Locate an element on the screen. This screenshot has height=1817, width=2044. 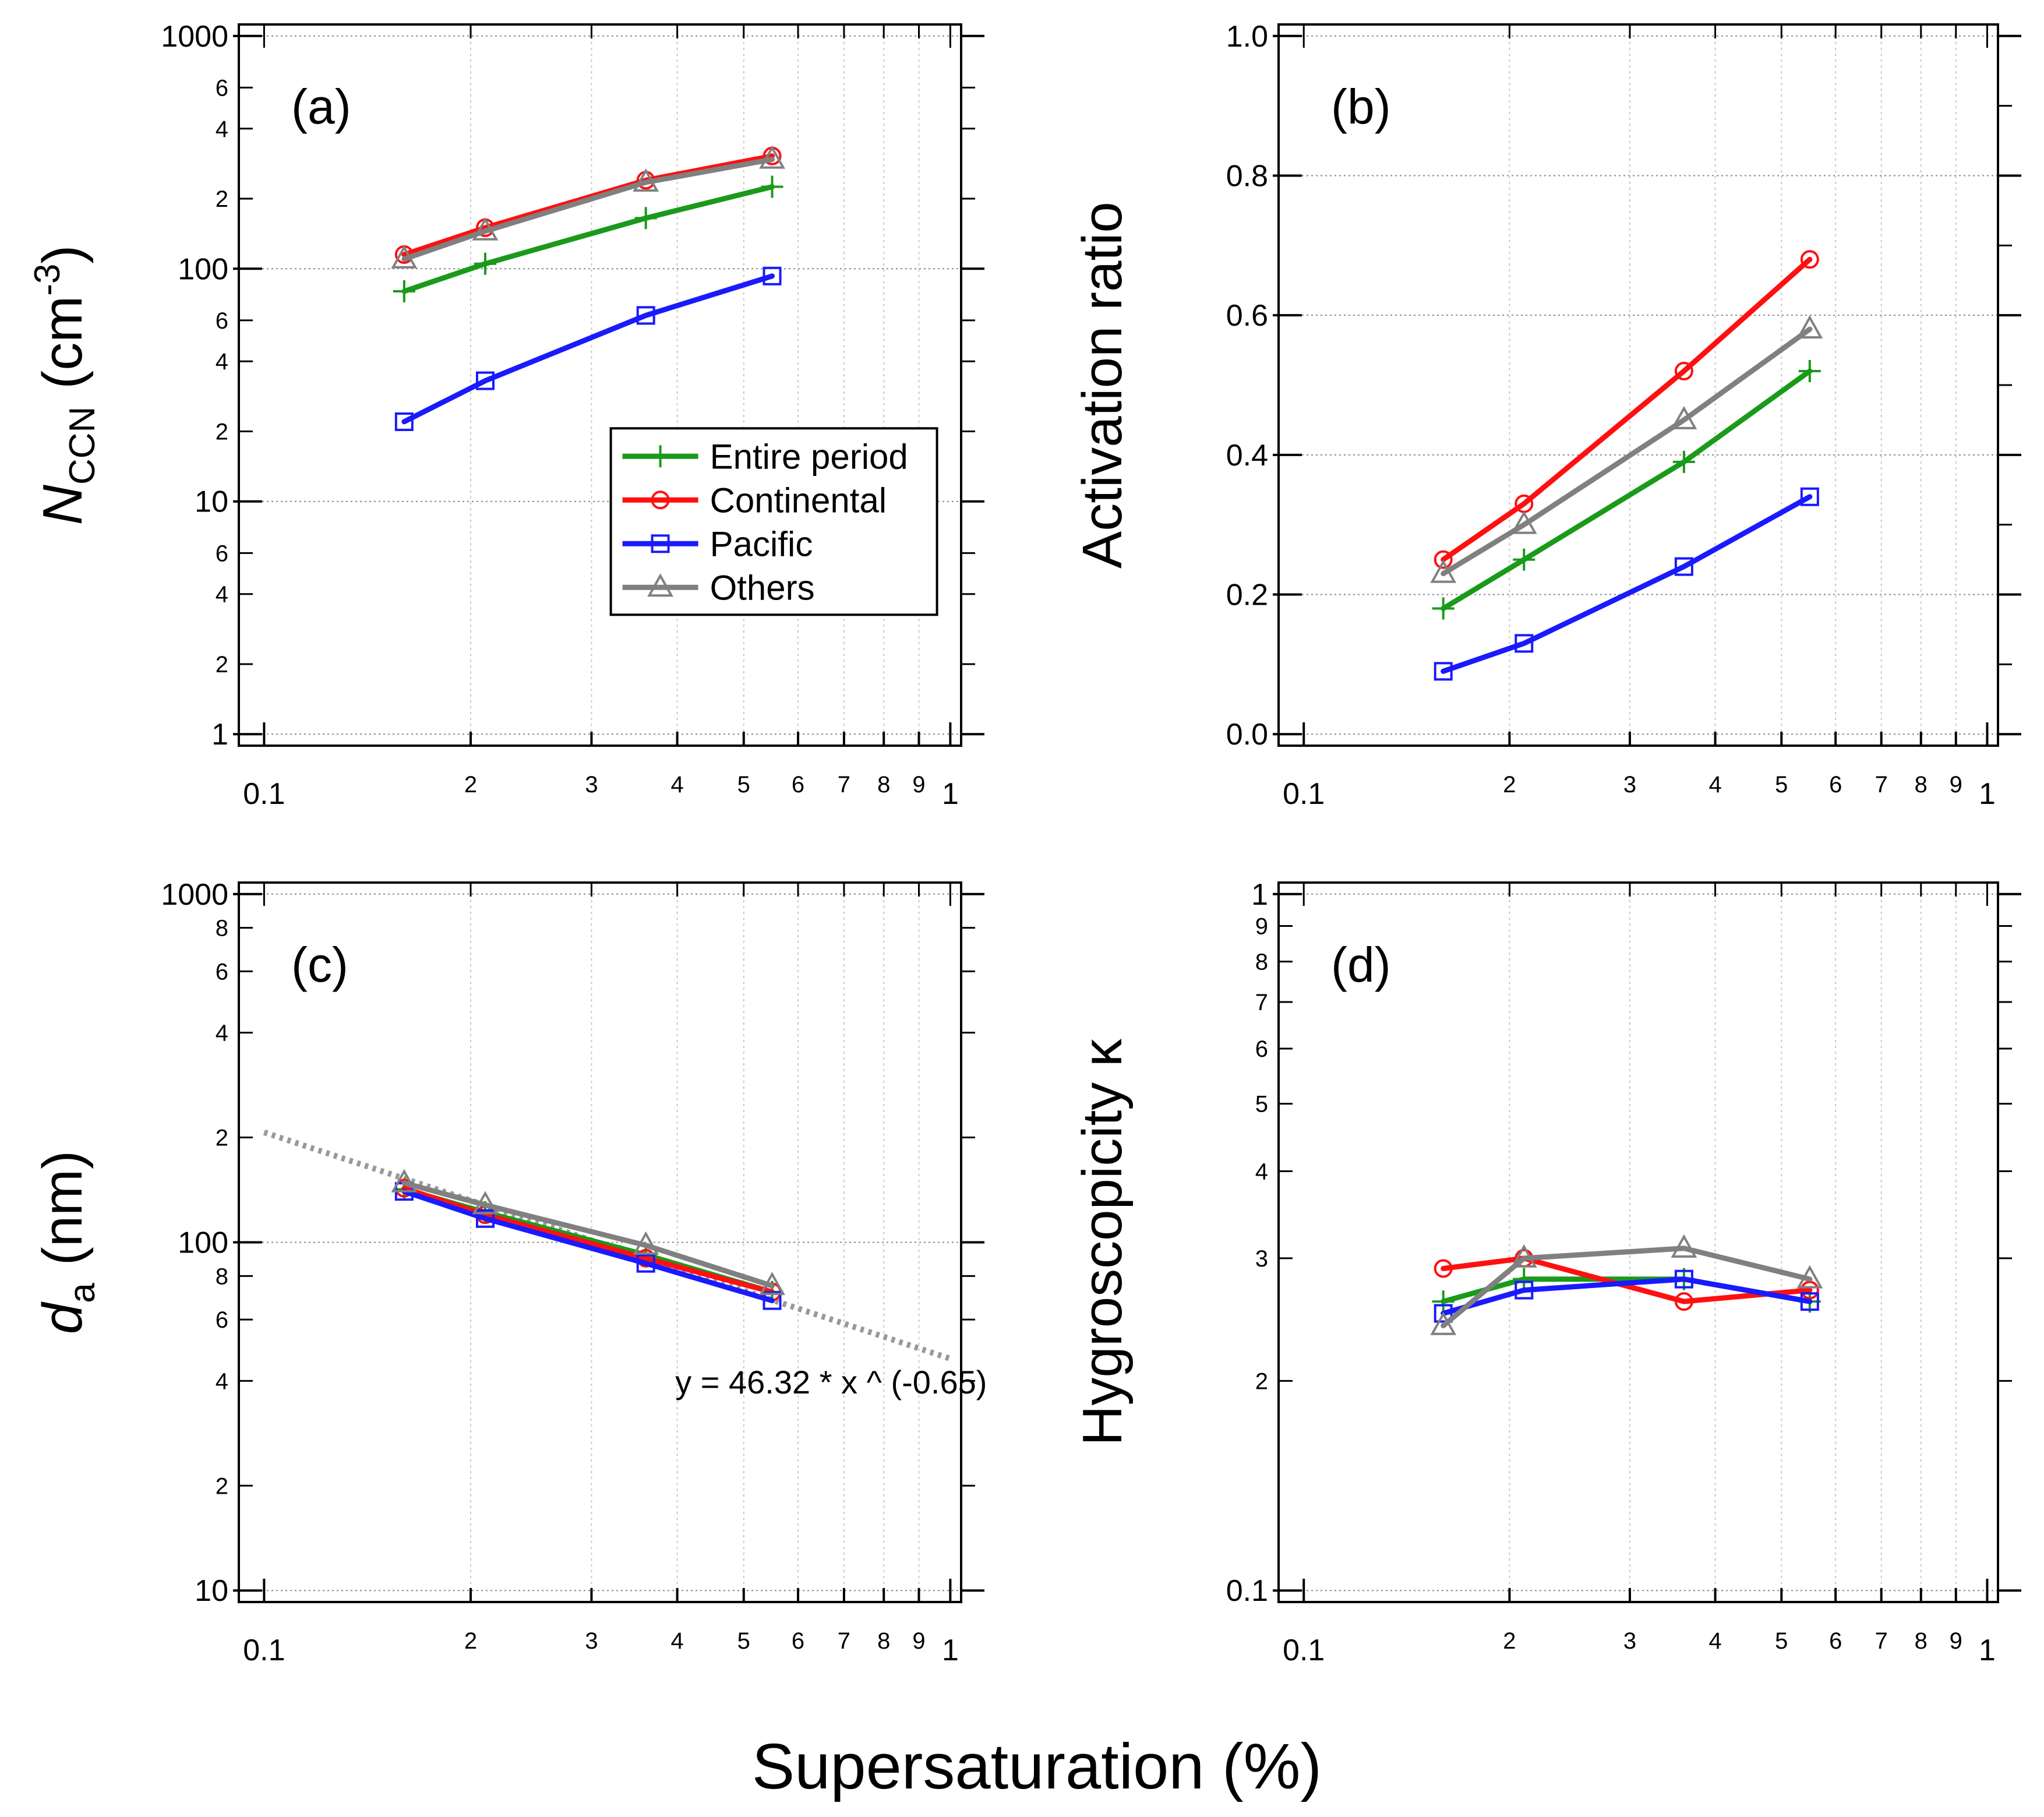
y-axis-title: da (nm) is located at coordinates (67, 1242).